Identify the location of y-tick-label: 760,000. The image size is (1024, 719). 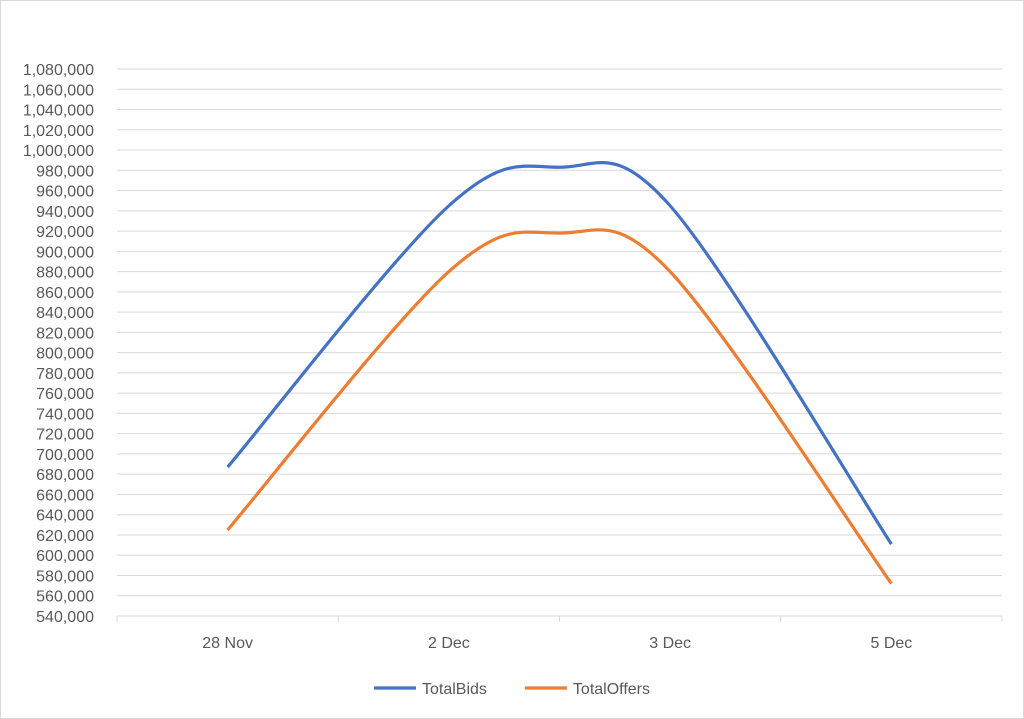
(65, 394).